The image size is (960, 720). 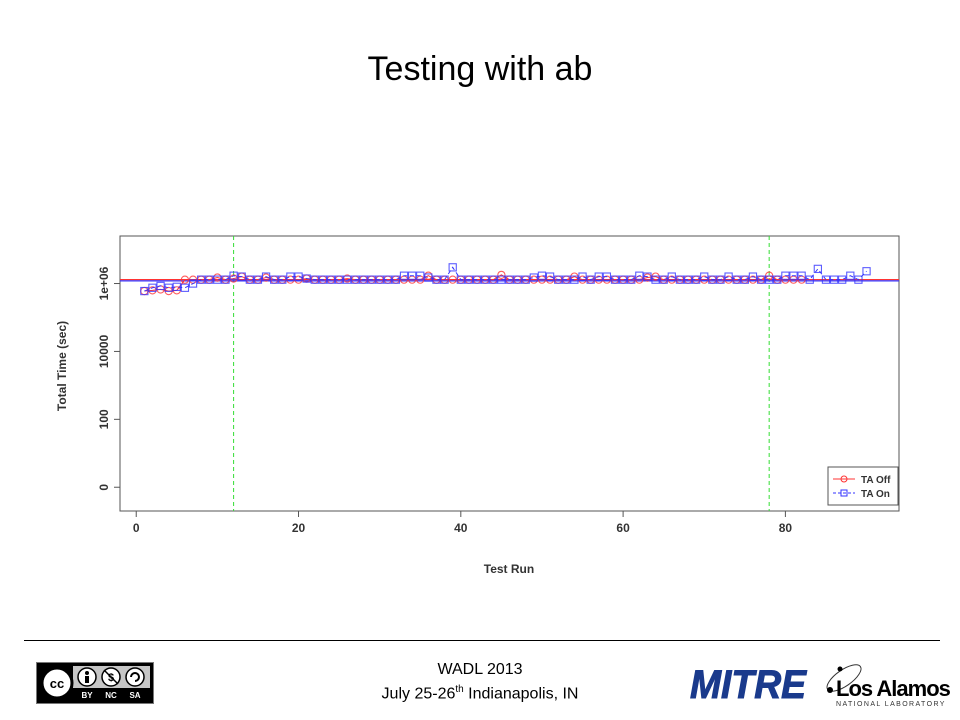 I want to click on los-alamos-name: Los Alamos, so click(x=893, y=688).